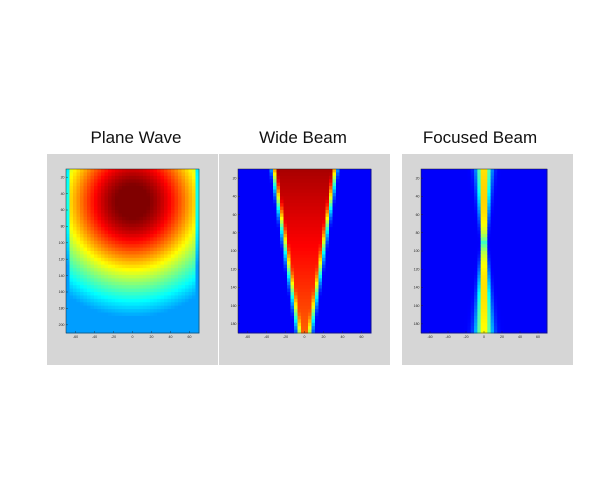 The height and width of the screenshot is (500, 600). Describe the element at coordinates (480, 137) in the screenshot. I see `panel-title-focused-beam: Focused Beam` at that location.